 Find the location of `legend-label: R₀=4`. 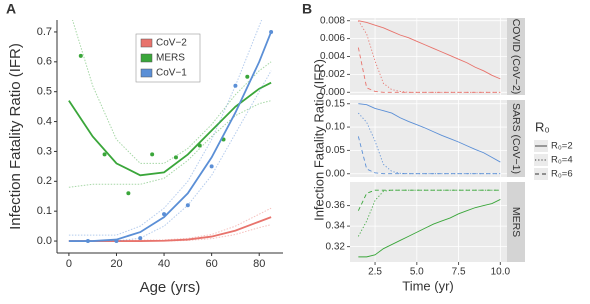

legend-label: R₀=4 is located at coordinates (562, 160).